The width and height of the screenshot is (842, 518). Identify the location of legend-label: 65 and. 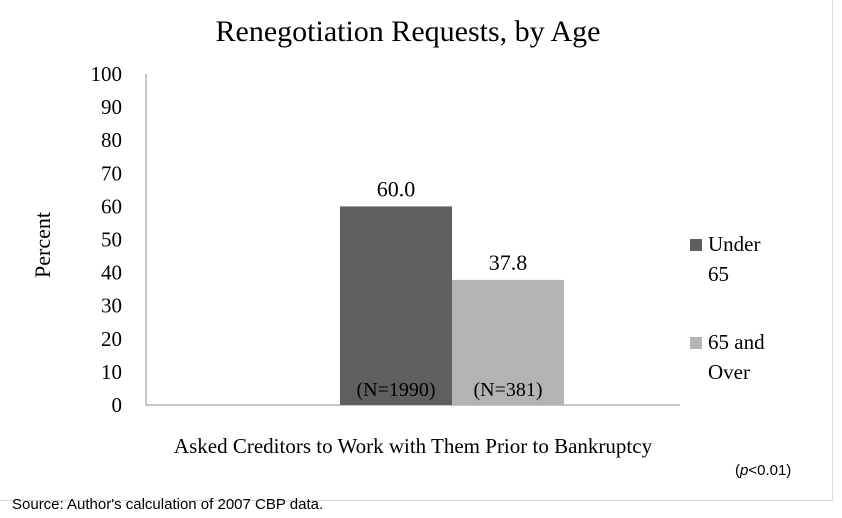
(736, 342).